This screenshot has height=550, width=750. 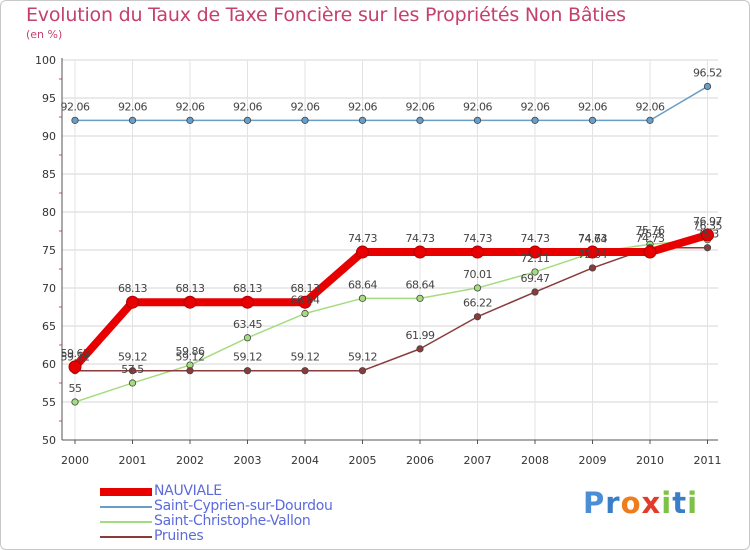 I want to click on y-tick-label: 90, so click(x=49, y=136).